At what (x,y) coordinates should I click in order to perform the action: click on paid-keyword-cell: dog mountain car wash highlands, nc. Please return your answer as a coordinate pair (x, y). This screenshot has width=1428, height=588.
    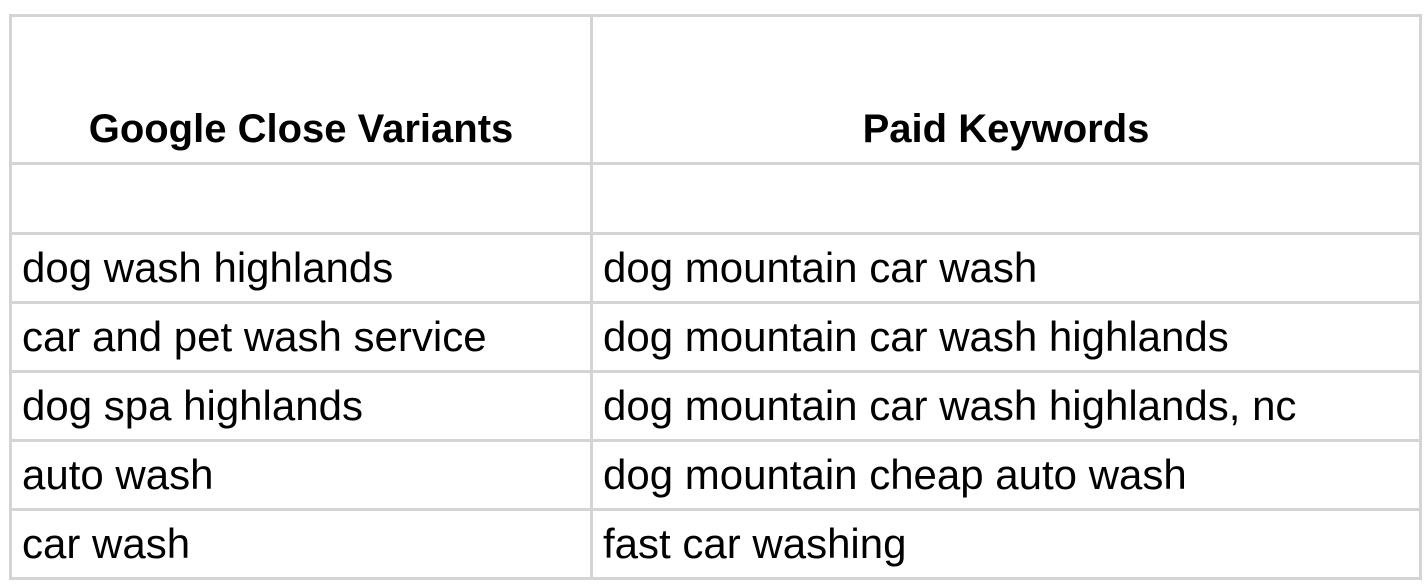
    Looking at the image, I should click on (1006, 406).